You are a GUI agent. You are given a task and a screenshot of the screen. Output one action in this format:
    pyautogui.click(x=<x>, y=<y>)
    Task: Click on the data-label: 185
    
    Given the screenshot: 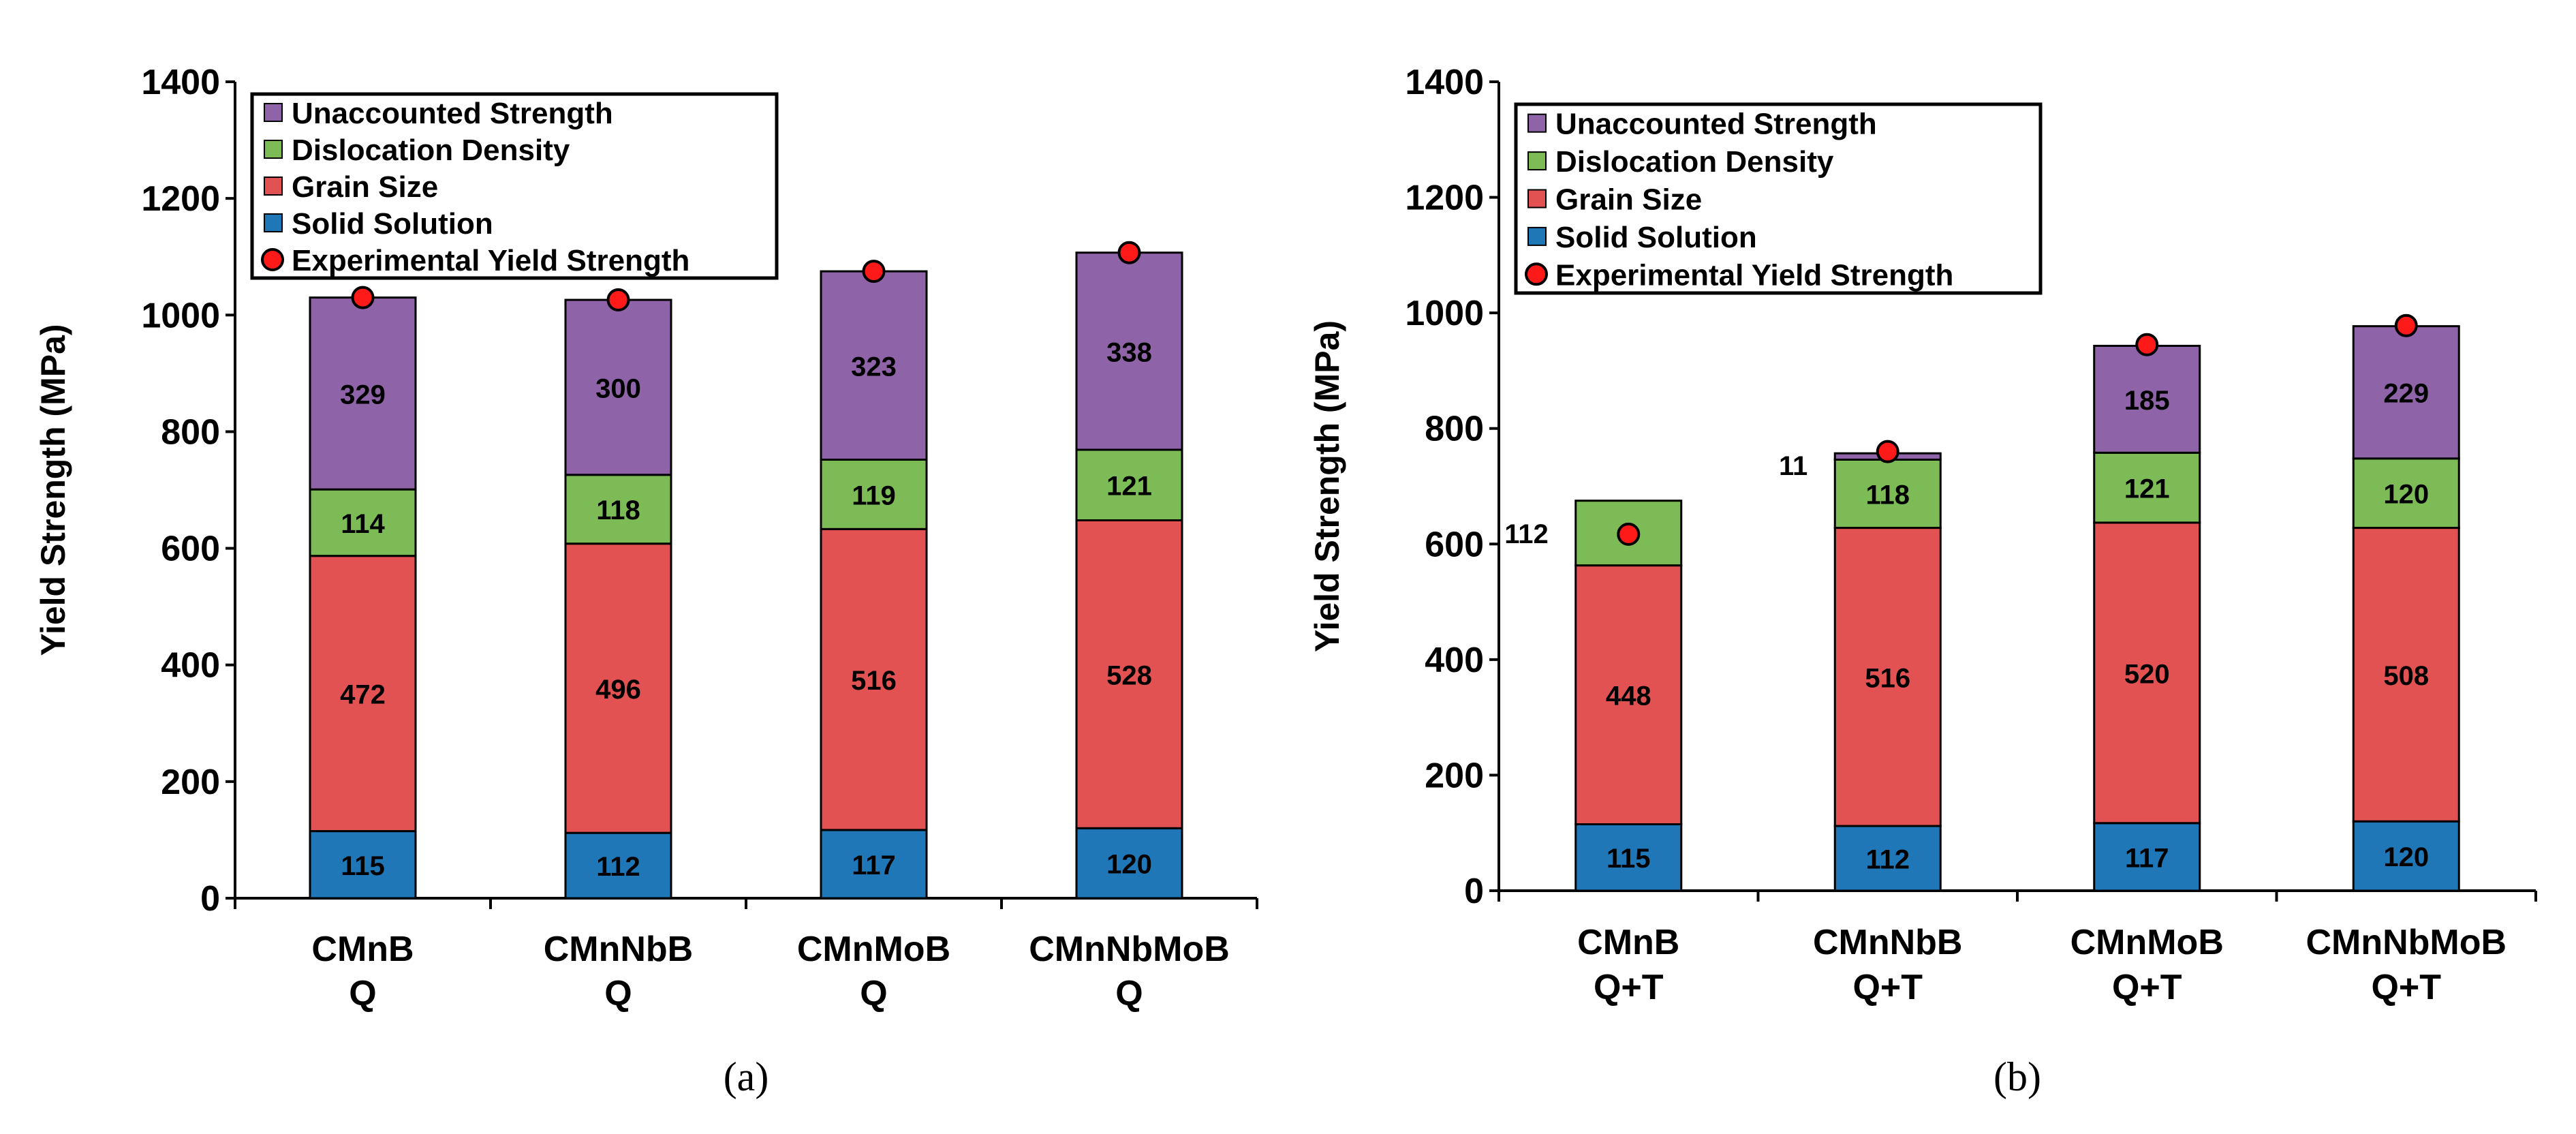 What is the action you would take?
    pyautogui.click(x=2147, y=401)
    